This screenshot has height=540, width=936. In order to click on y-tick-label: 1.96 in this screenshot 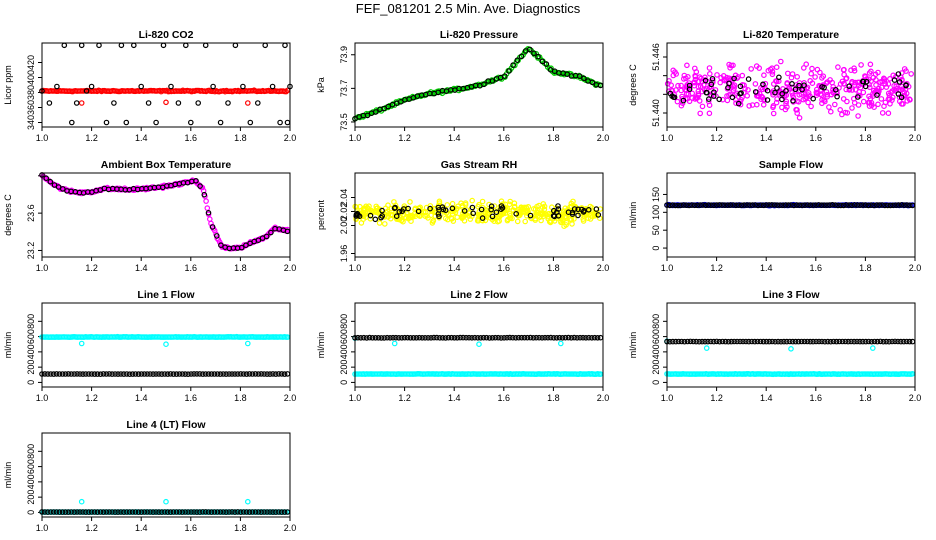, I will do `click(344, 254)`.